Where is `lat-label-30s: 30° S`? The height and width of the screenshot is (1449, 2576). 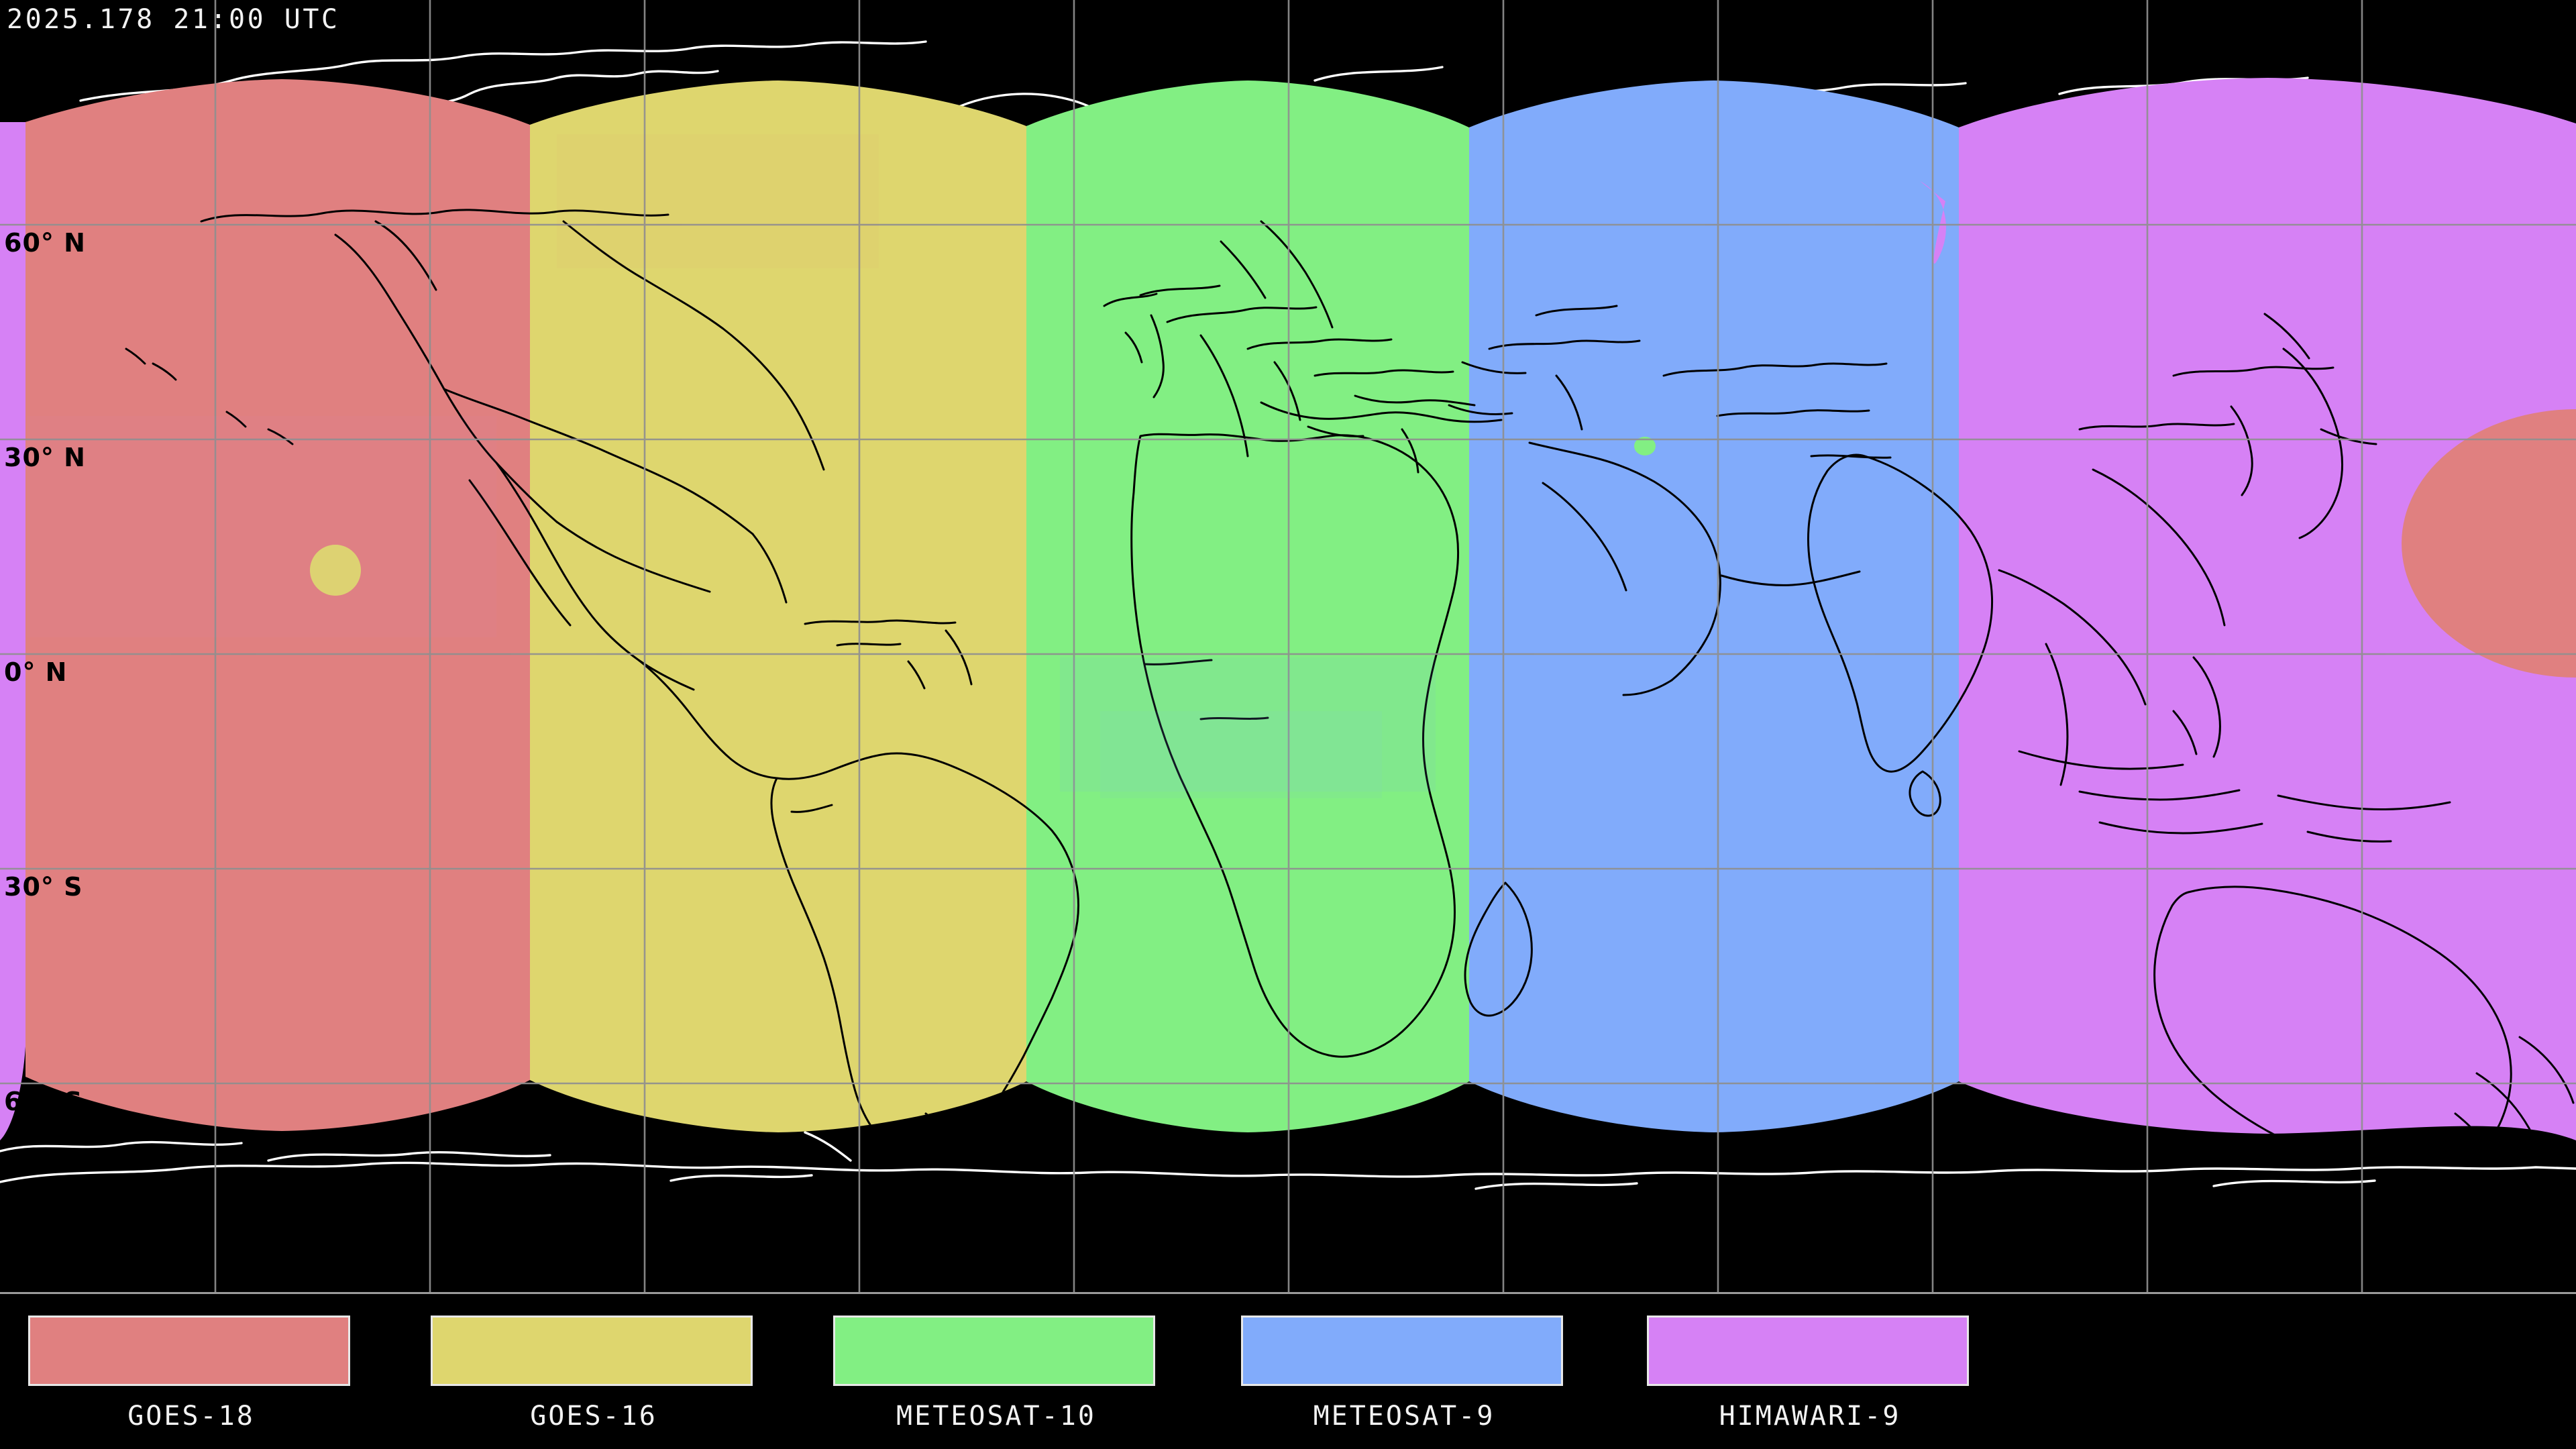 lat-label-30s: 30° S is located at coordinates (43, 887).